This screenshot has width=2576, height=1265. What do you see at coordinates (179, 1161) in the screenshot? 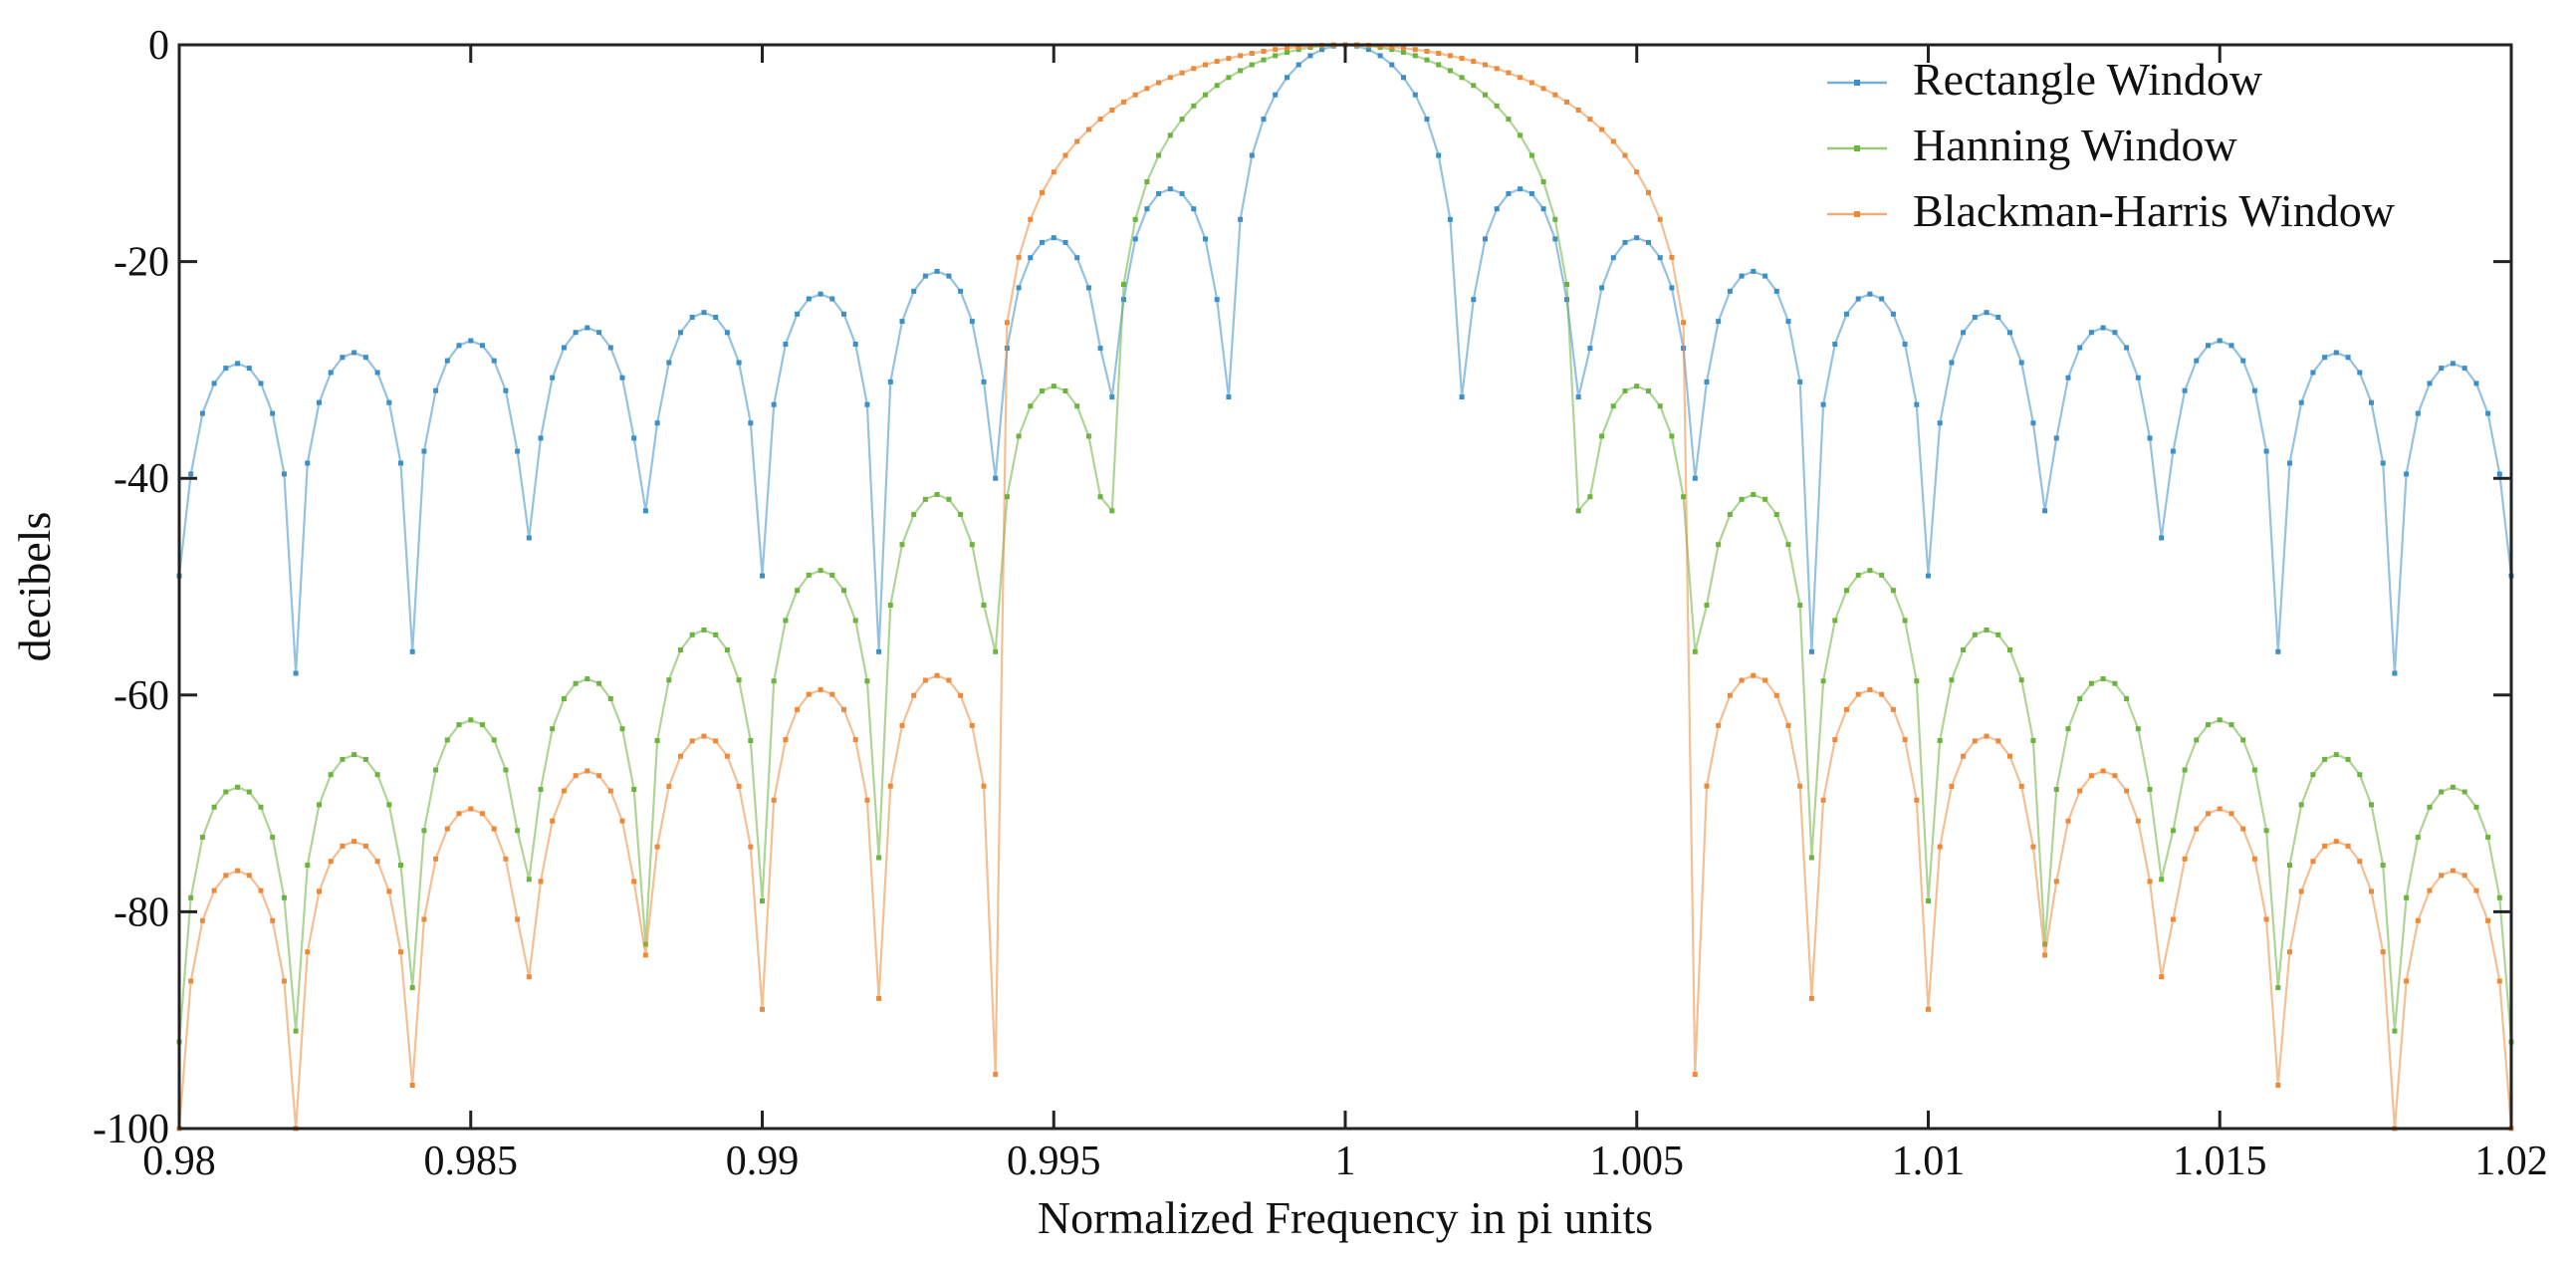
I see `x-tick-label: 0.98` at bounding box center [179, 1161].